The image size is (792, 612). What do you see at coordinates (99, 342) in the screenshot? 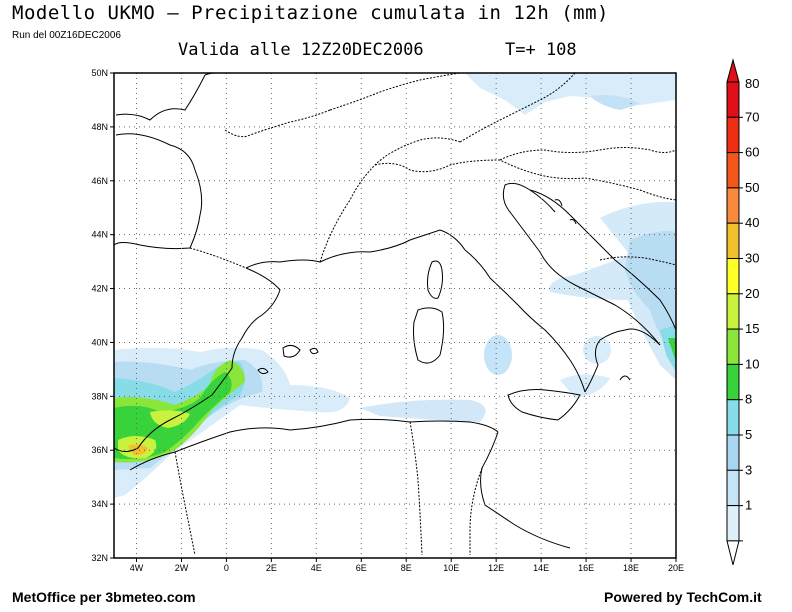
I see `lat-label: 40N` at bounding box center [99, 342].